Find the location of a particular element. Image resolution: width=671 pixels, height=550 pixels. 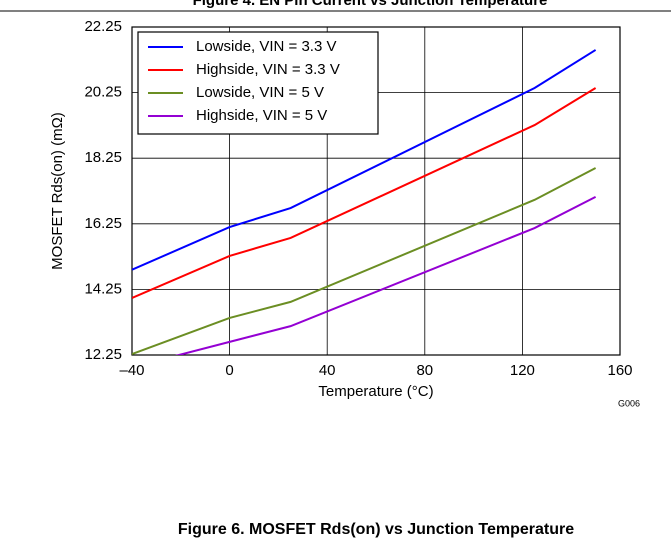

y-tick-label: 12.25 is located at coordinates (103, 354).